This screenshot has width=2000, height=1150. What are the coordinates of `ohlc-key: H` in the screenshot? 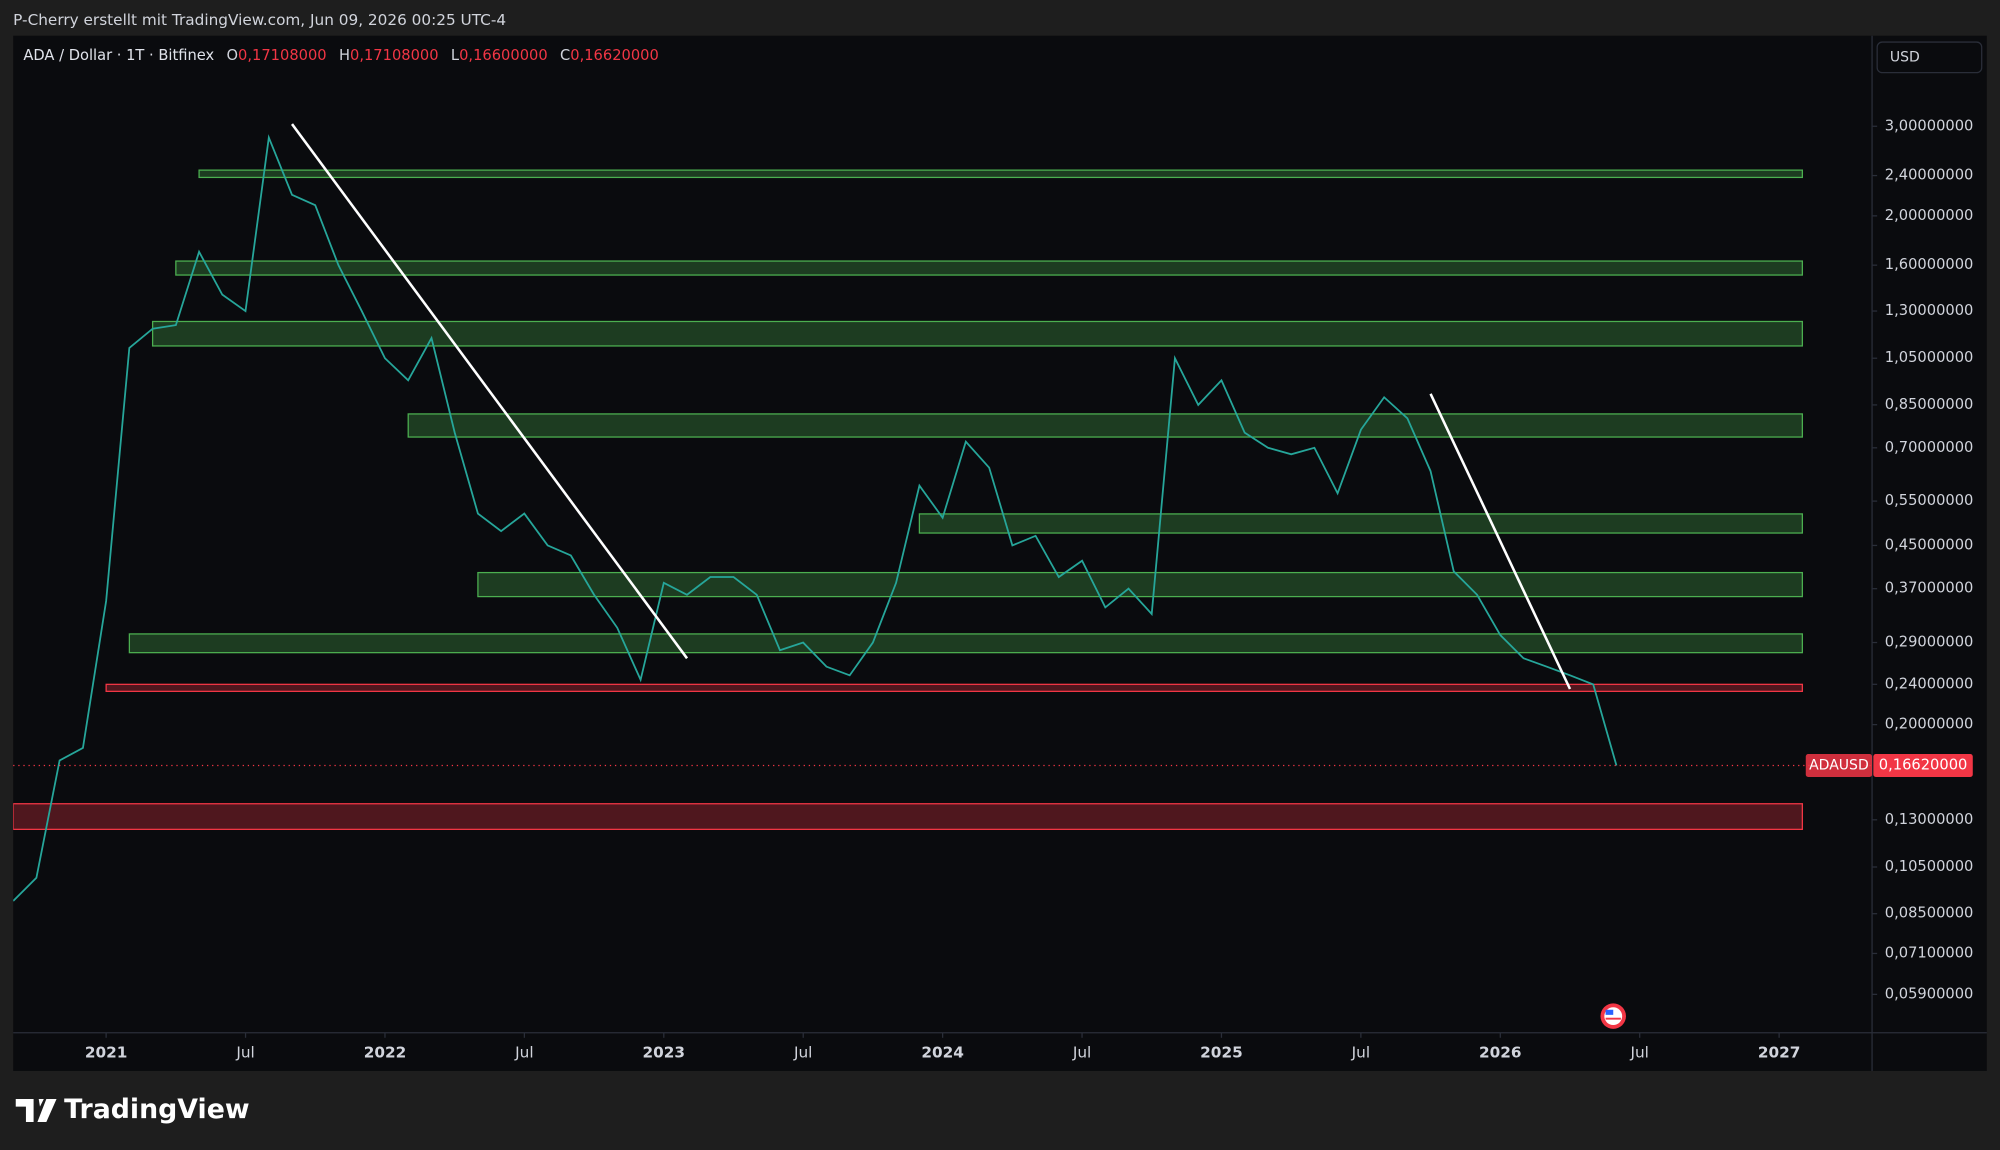 It's located at (344, 55).